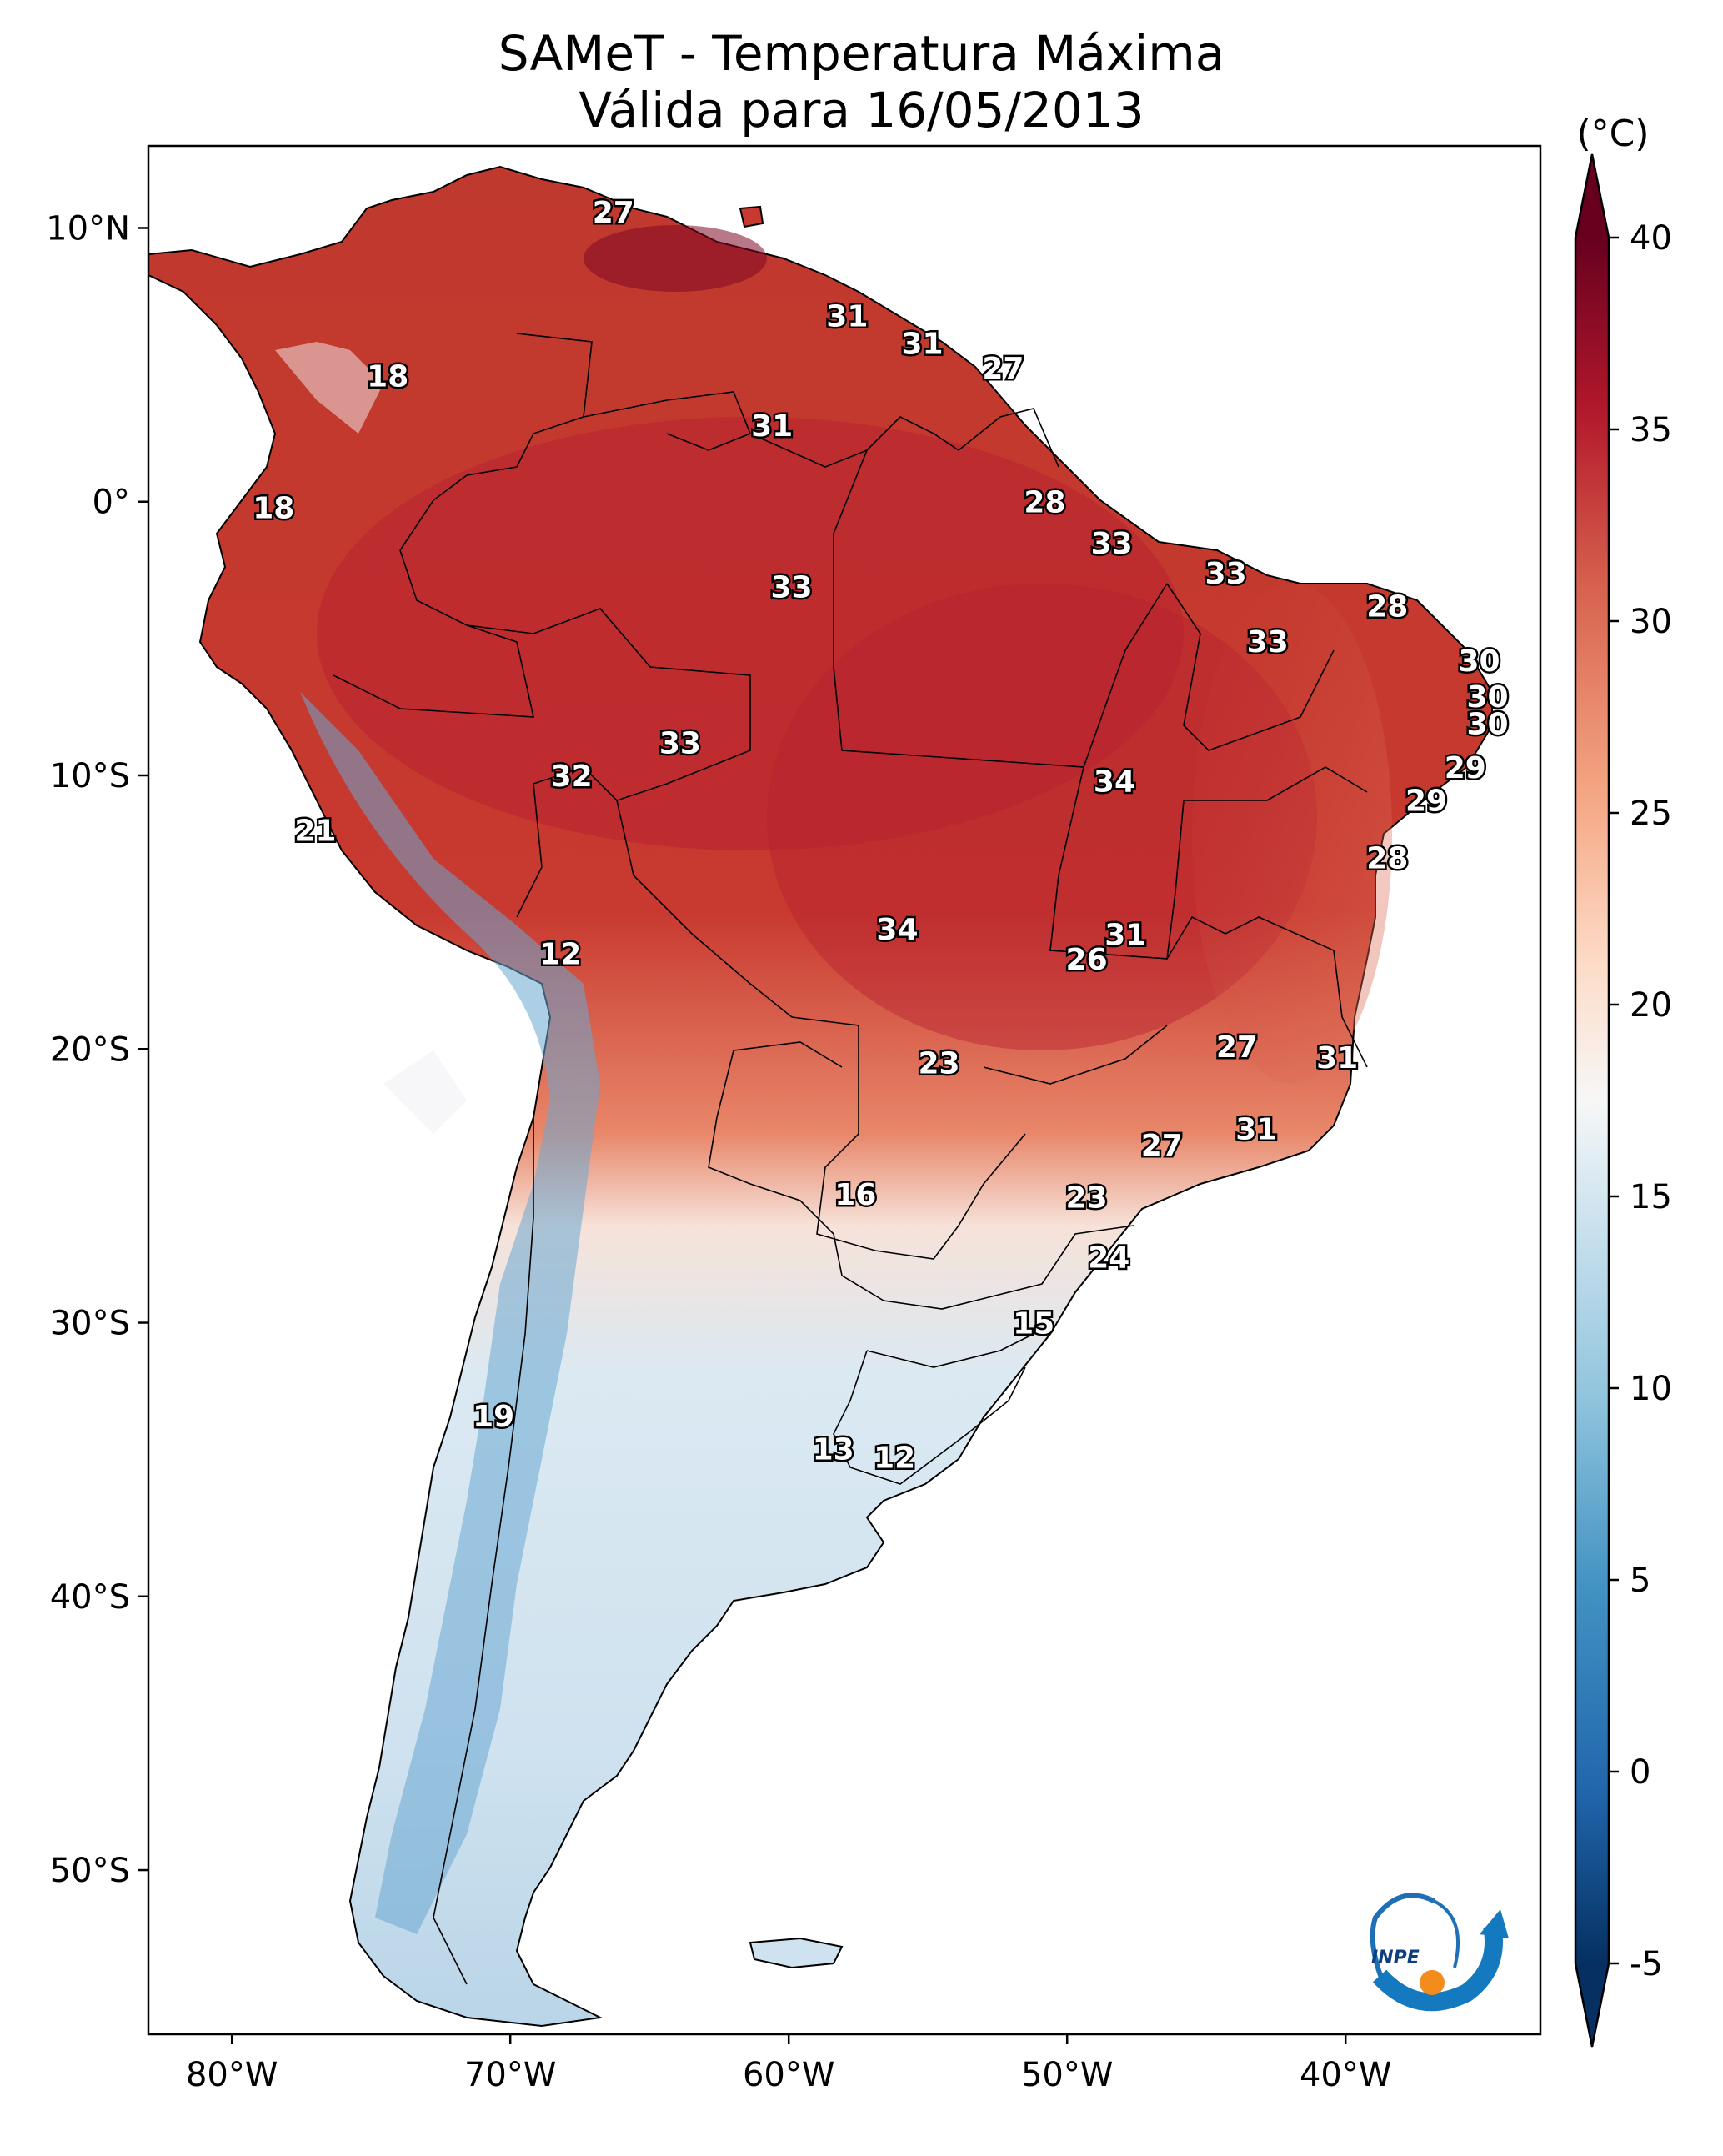  I want to click on bolivia-altiplano, so click(425, 1092).